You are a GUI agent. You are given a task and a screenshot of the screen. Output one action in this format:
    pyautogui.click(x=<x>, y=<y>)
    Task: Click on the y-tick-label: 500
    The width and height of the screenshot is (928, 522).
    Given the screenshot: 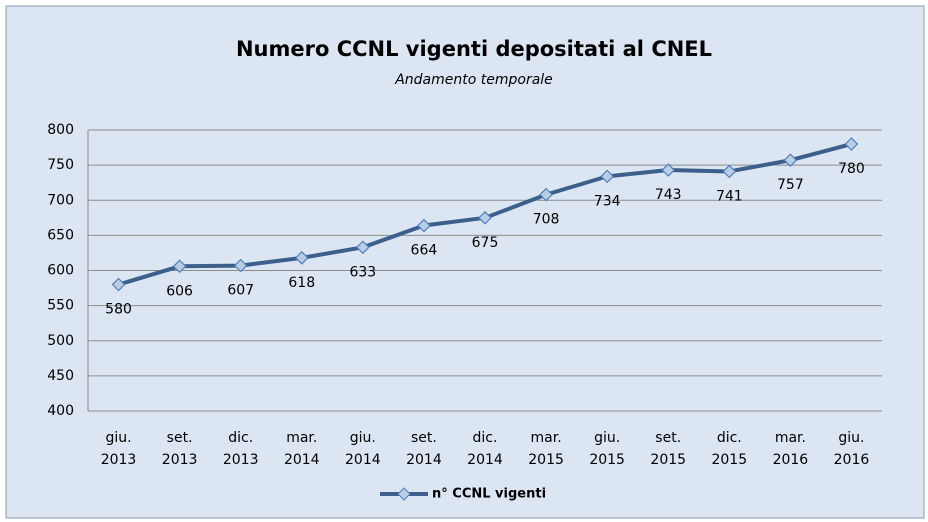 What is the action you would take?
    pyautogui.click(x=60, y=341)
    